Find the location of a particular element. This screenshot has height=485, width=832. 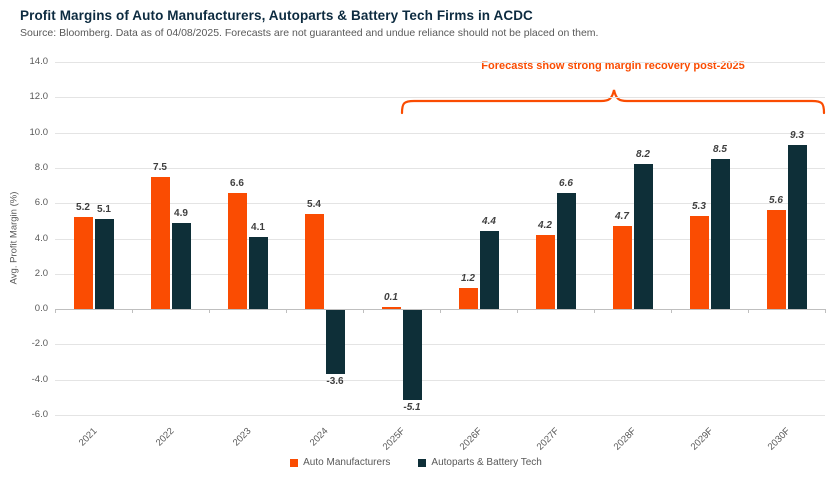

bar-value-label: 4.2 is located at coordinates (545, 225).